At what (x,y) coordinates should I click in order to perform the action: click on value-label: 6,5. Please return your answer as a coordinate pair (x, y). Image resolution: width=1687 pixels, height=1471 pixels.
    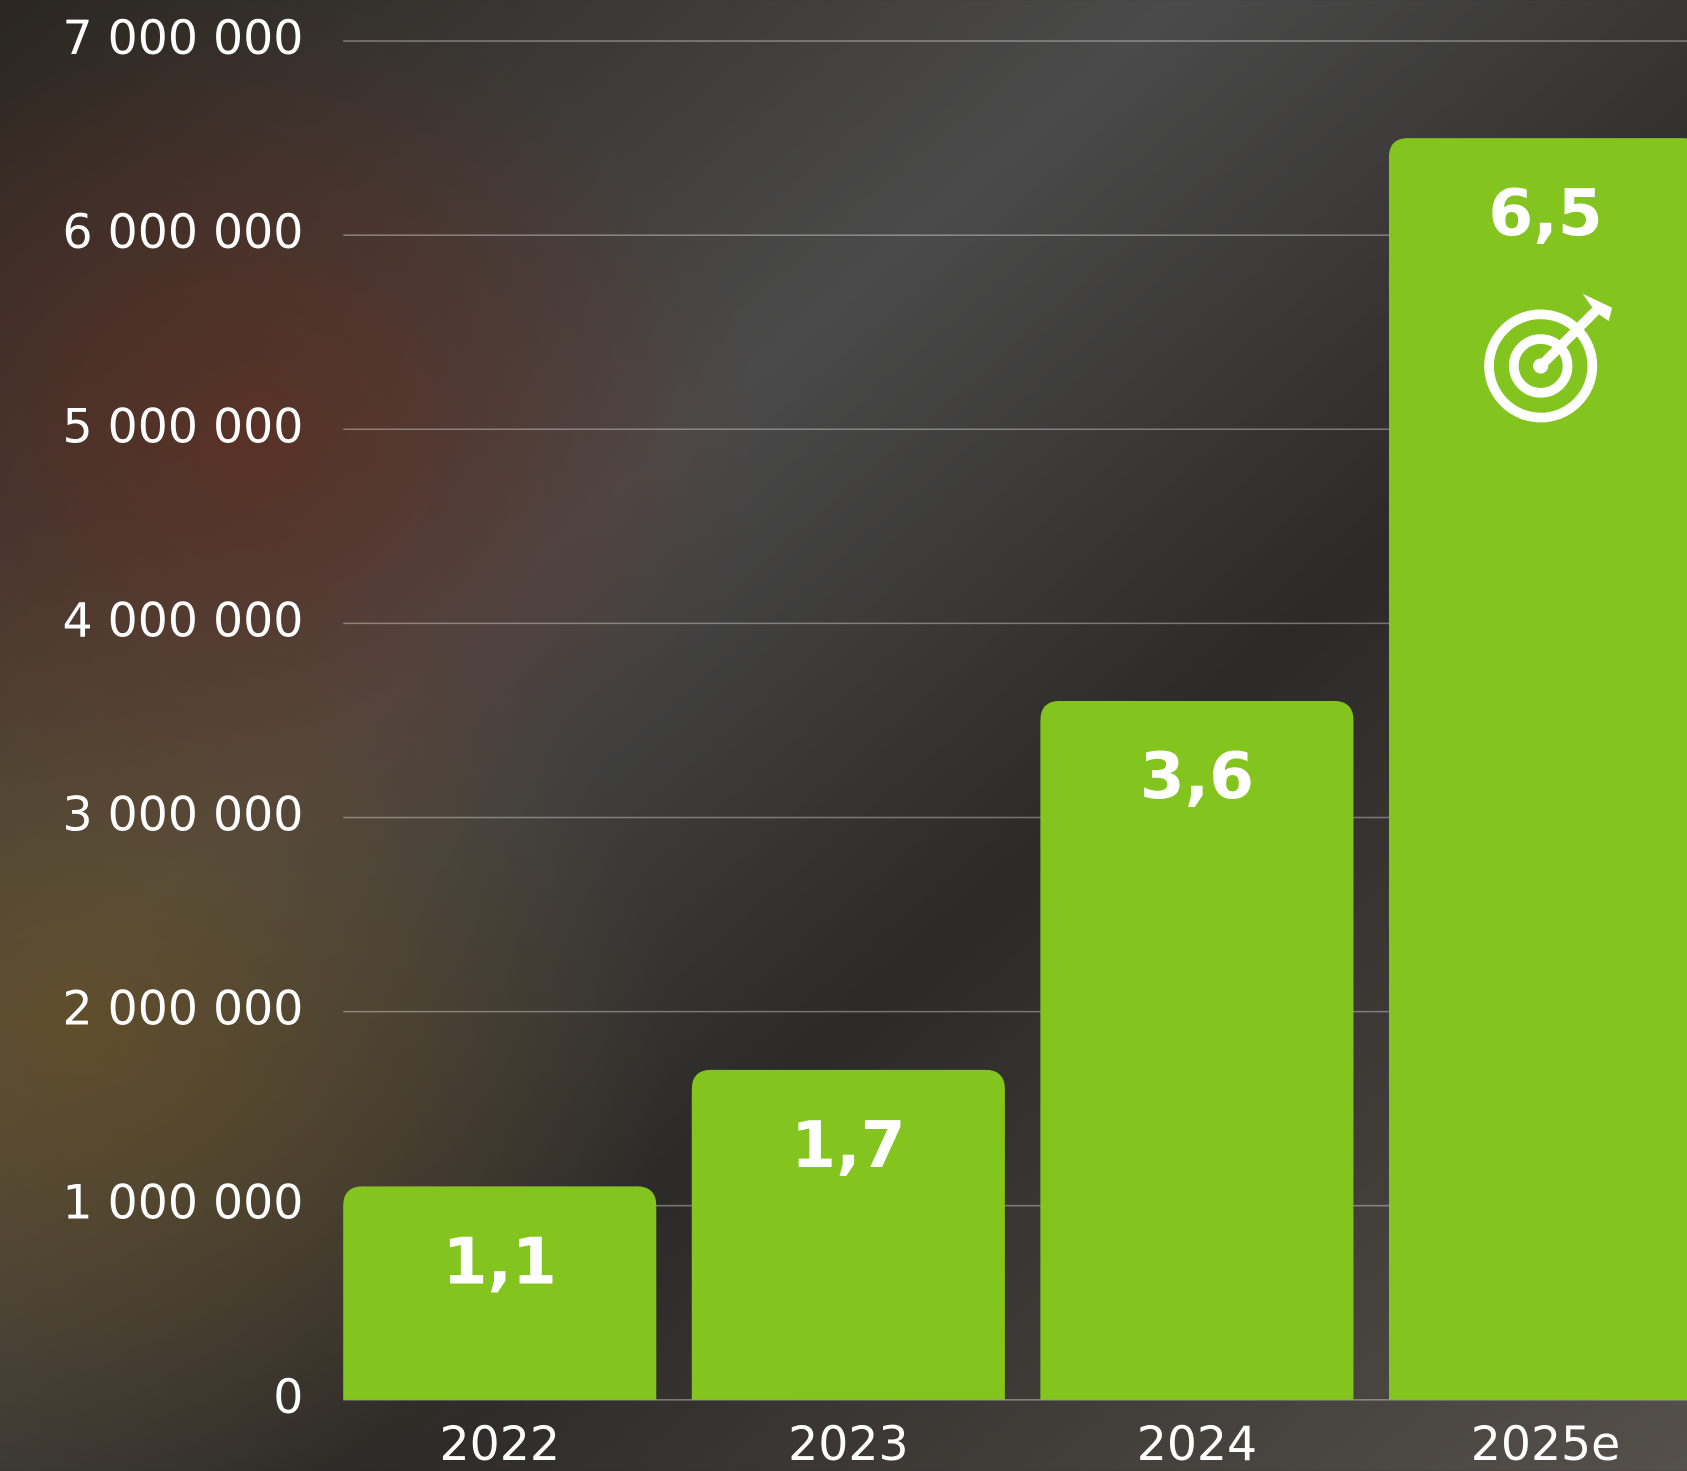
    Looking at the image, I should click on (1545, 213).